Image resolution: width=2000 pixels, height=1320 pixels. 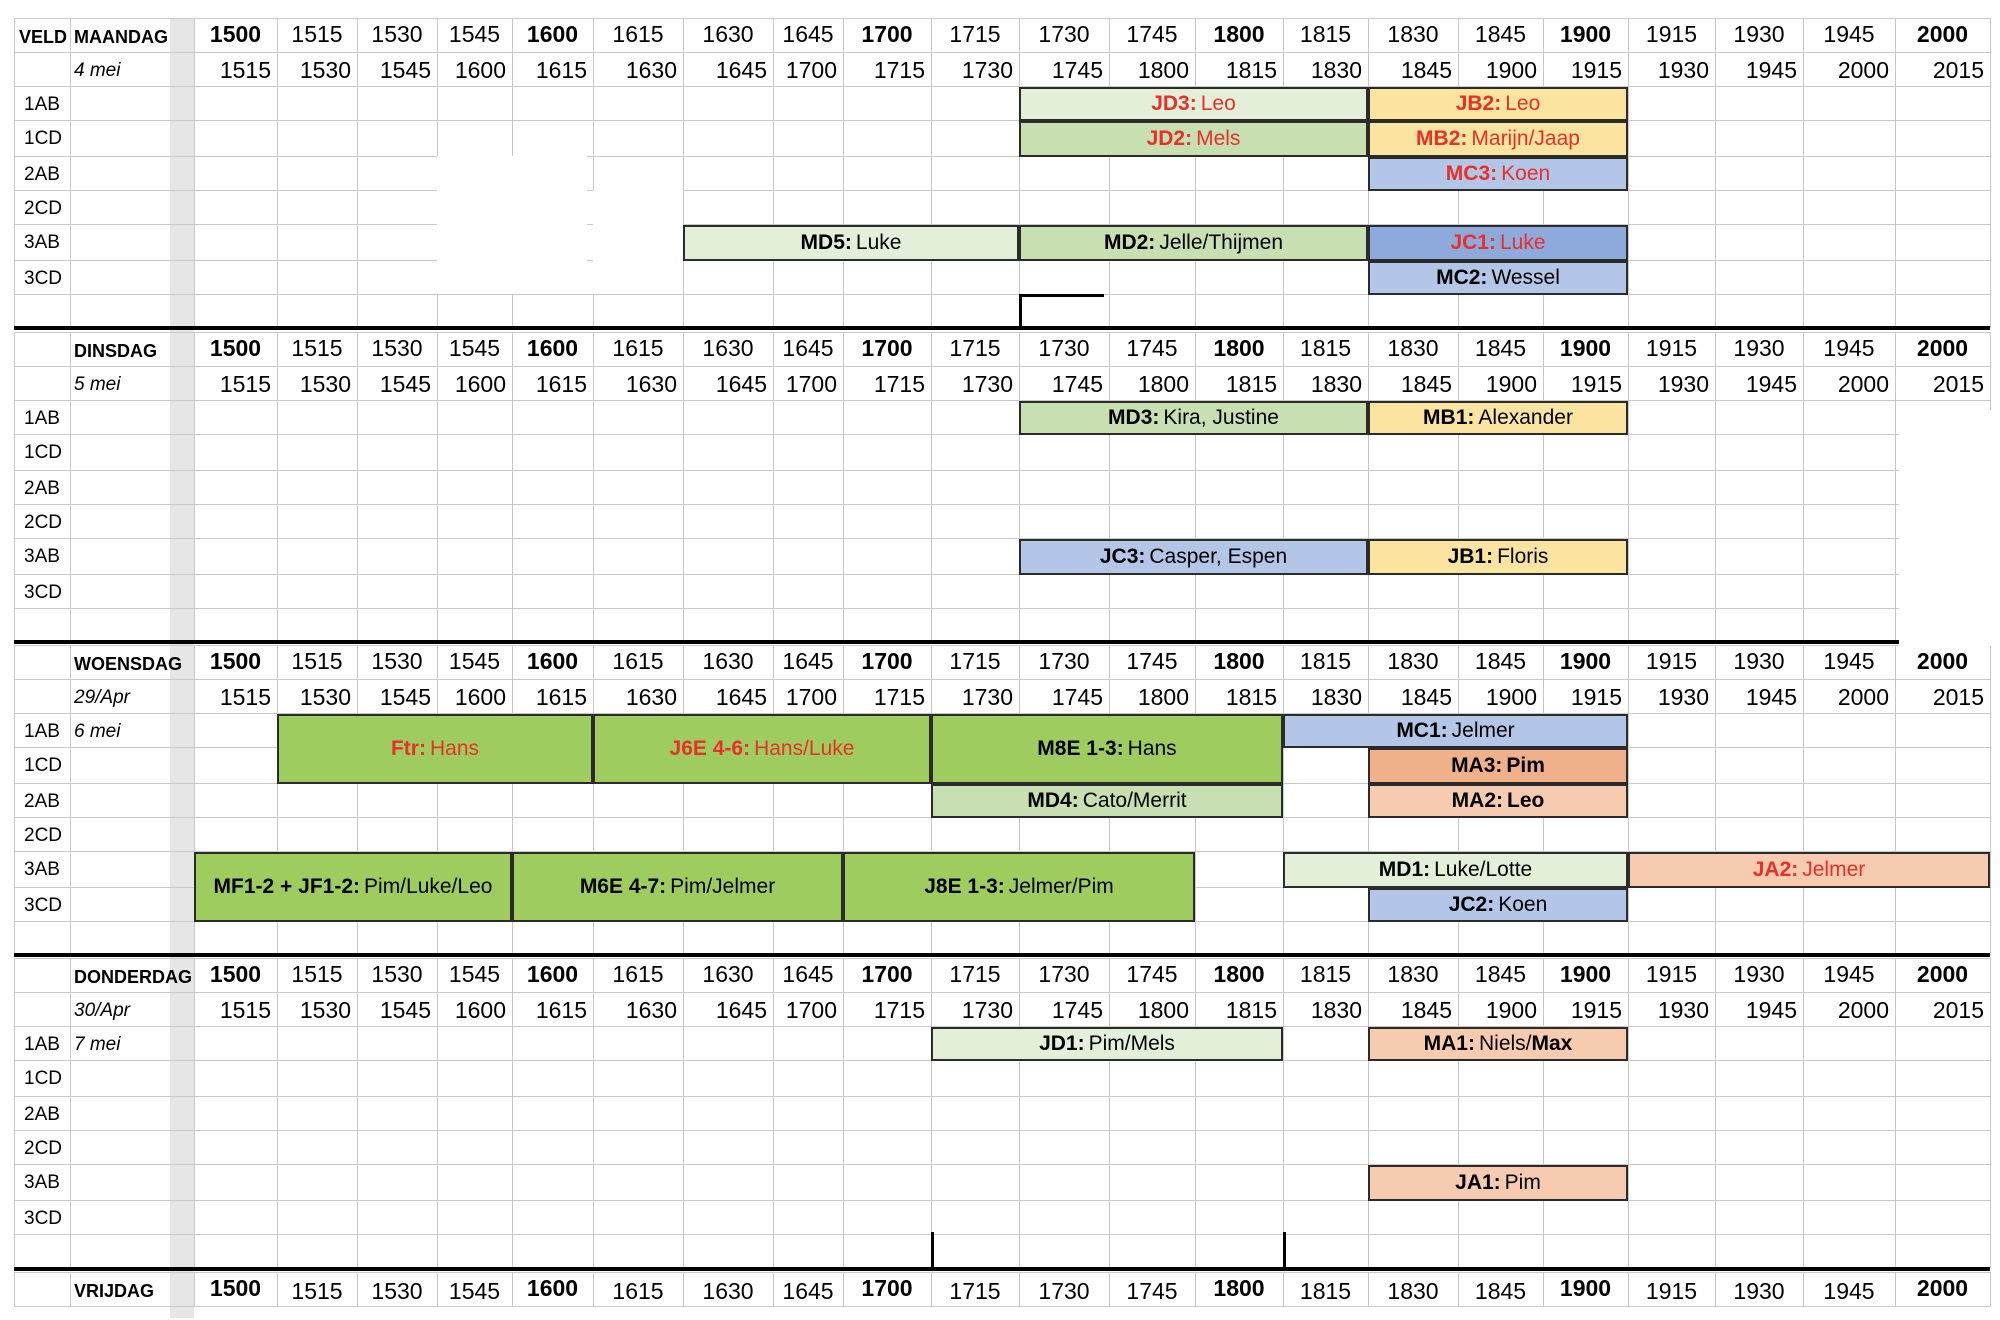 What do you see at coordinates (723, 886) in the screenshot?
I see `block-name: Pim/Jelmer` at bounding box center [723, 886].